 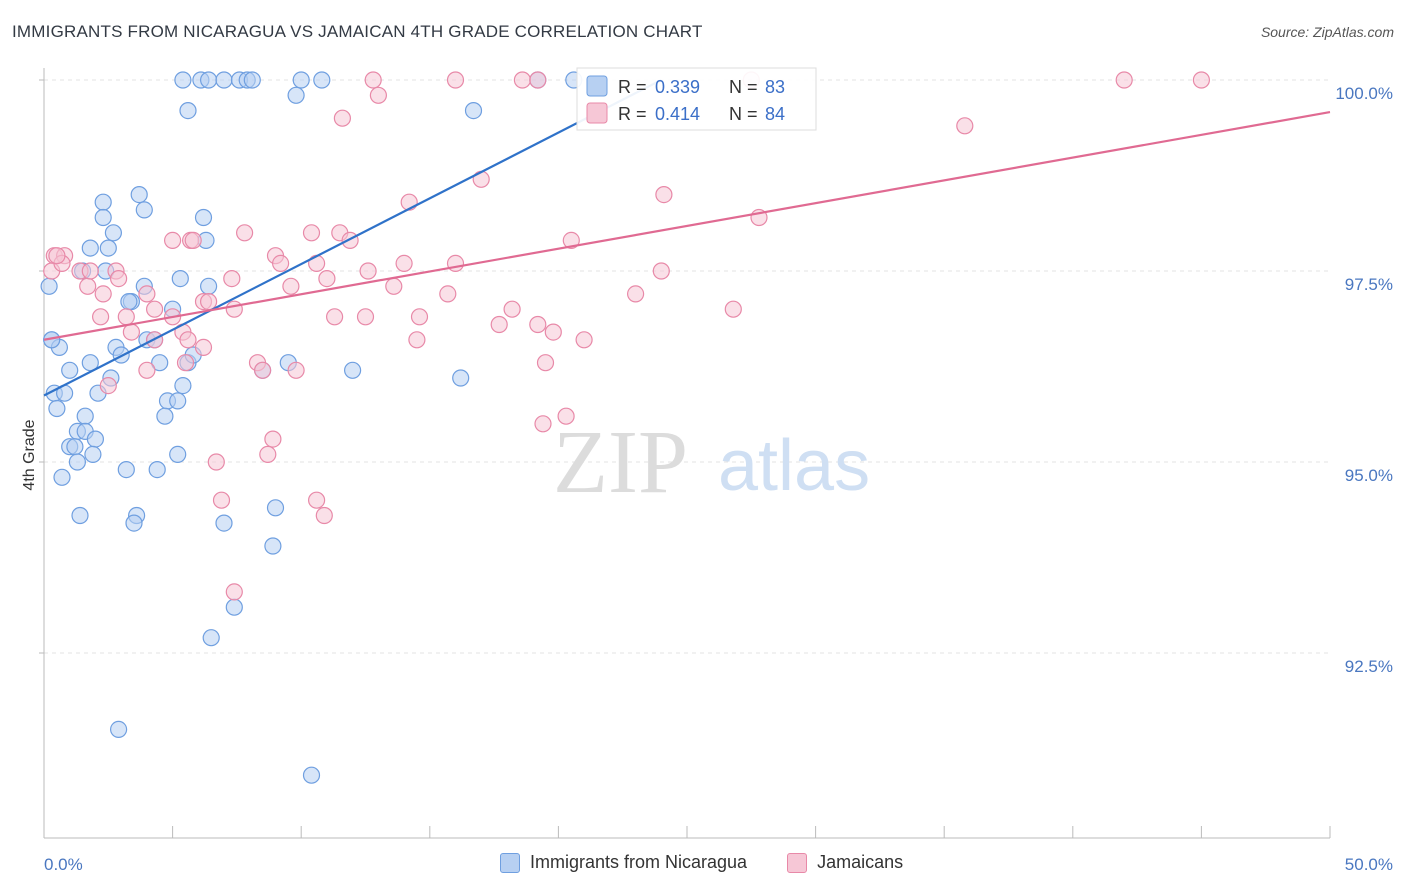 What do you see at coordinates (510, 862) in the screenshot?
I see `series-swatch-nicaragua` at bounding box center [510, 862].